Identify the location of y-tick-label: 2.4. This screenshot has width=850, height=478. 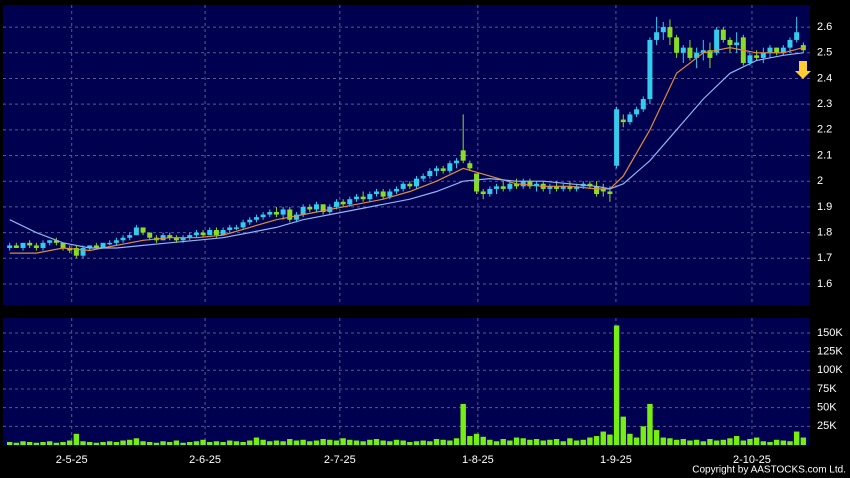
(824, 78).